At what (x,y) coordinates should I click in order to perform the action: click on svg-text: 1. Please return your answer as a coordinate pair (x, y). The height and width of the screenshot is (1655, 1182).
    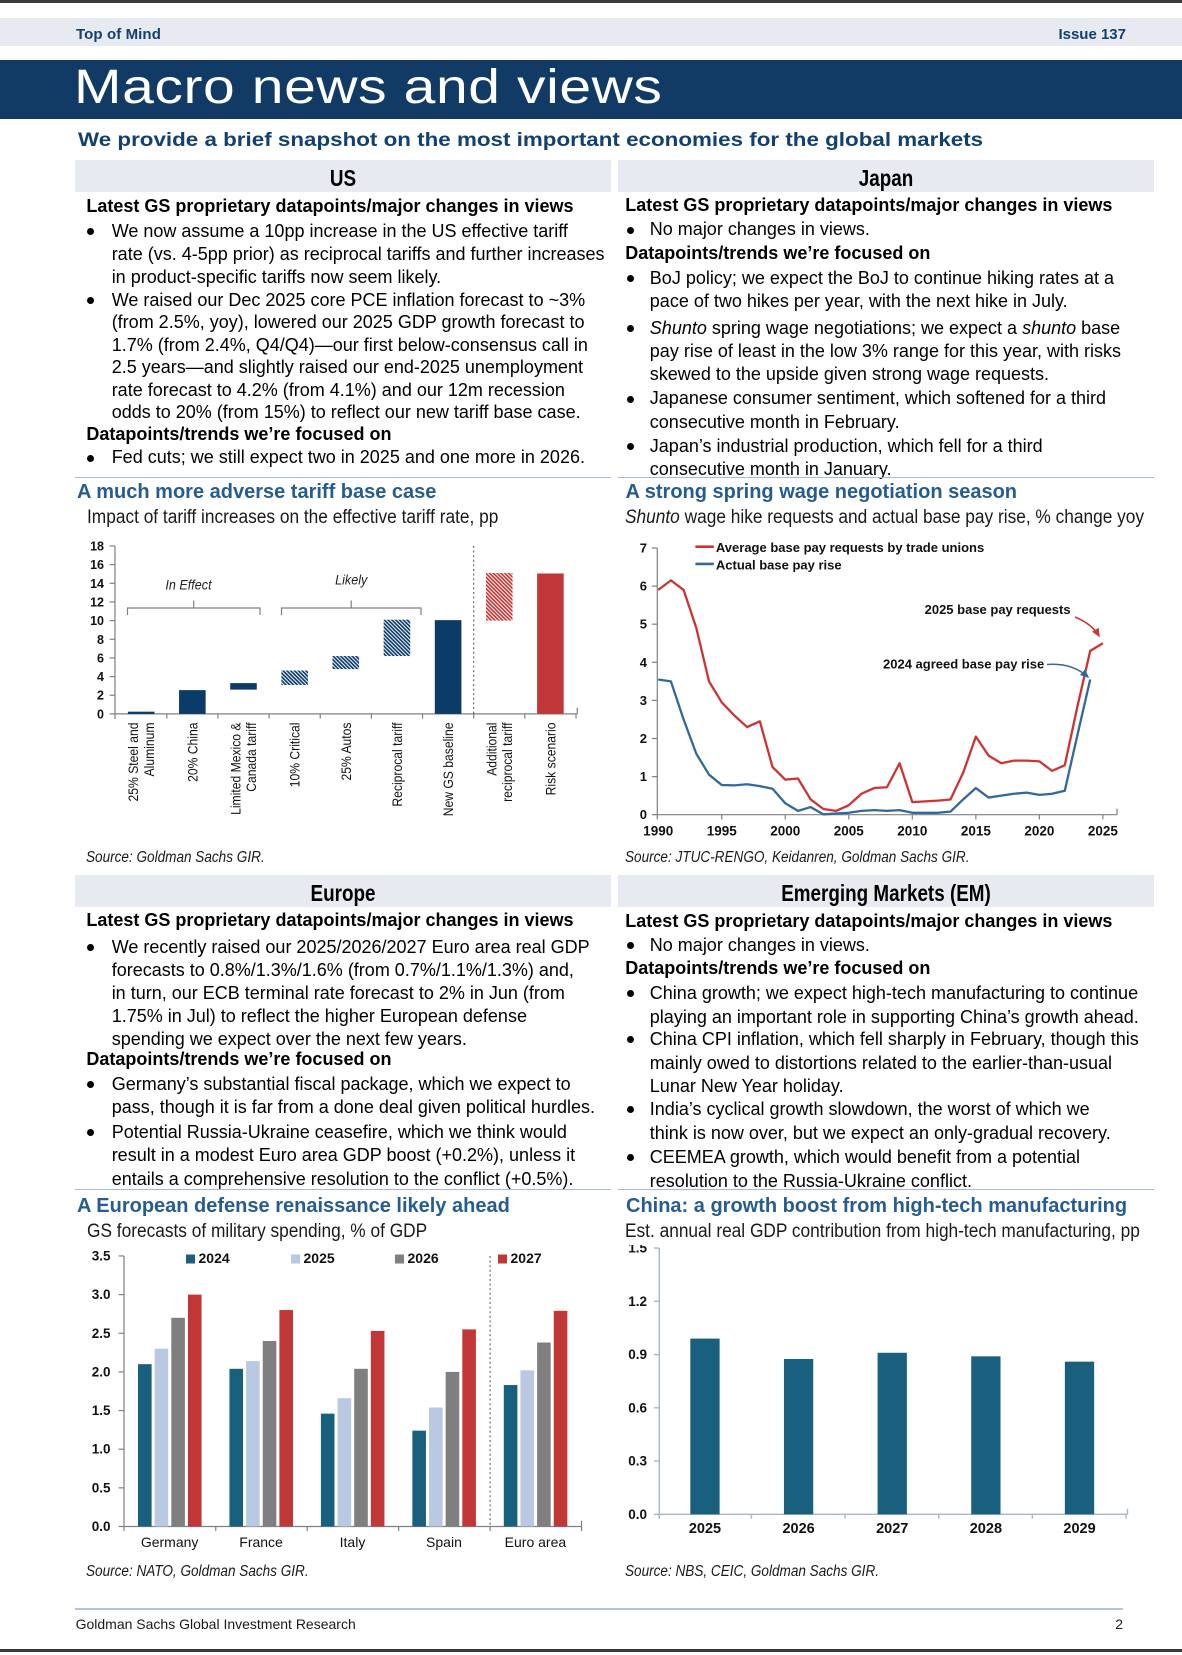
    Looking at the image, I should click on (643, 776).